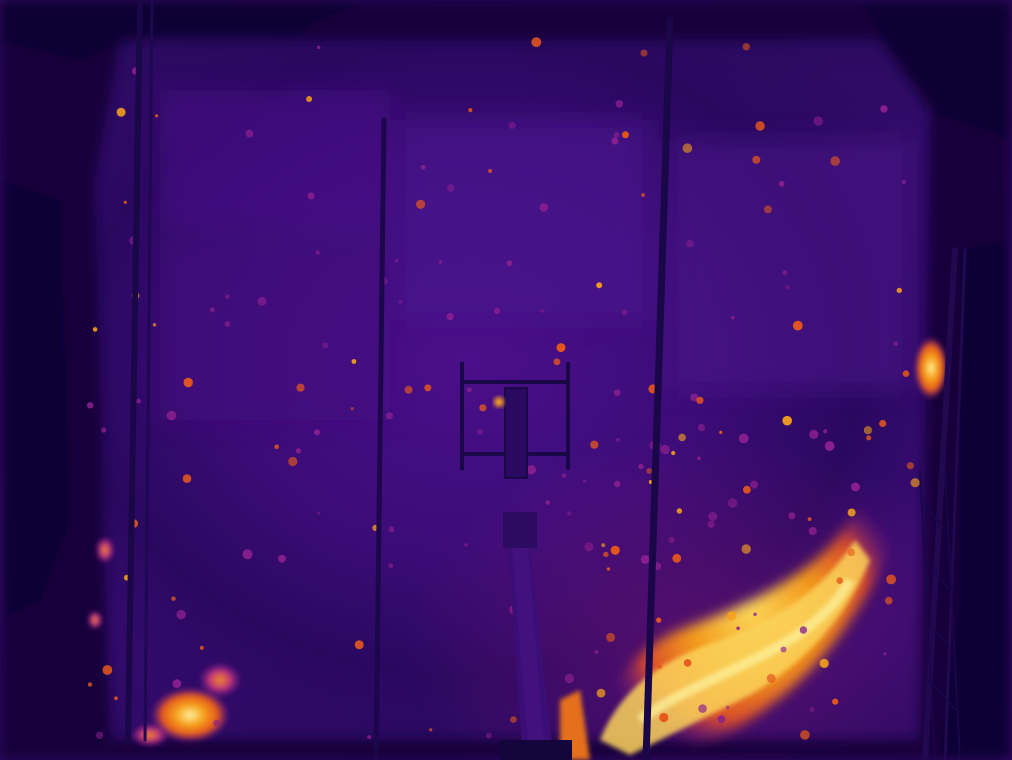  What do you see at coordinates (164, 641) in the screenshot?
I see `warm-region-bottom-left` at bounding box center [164, 641].